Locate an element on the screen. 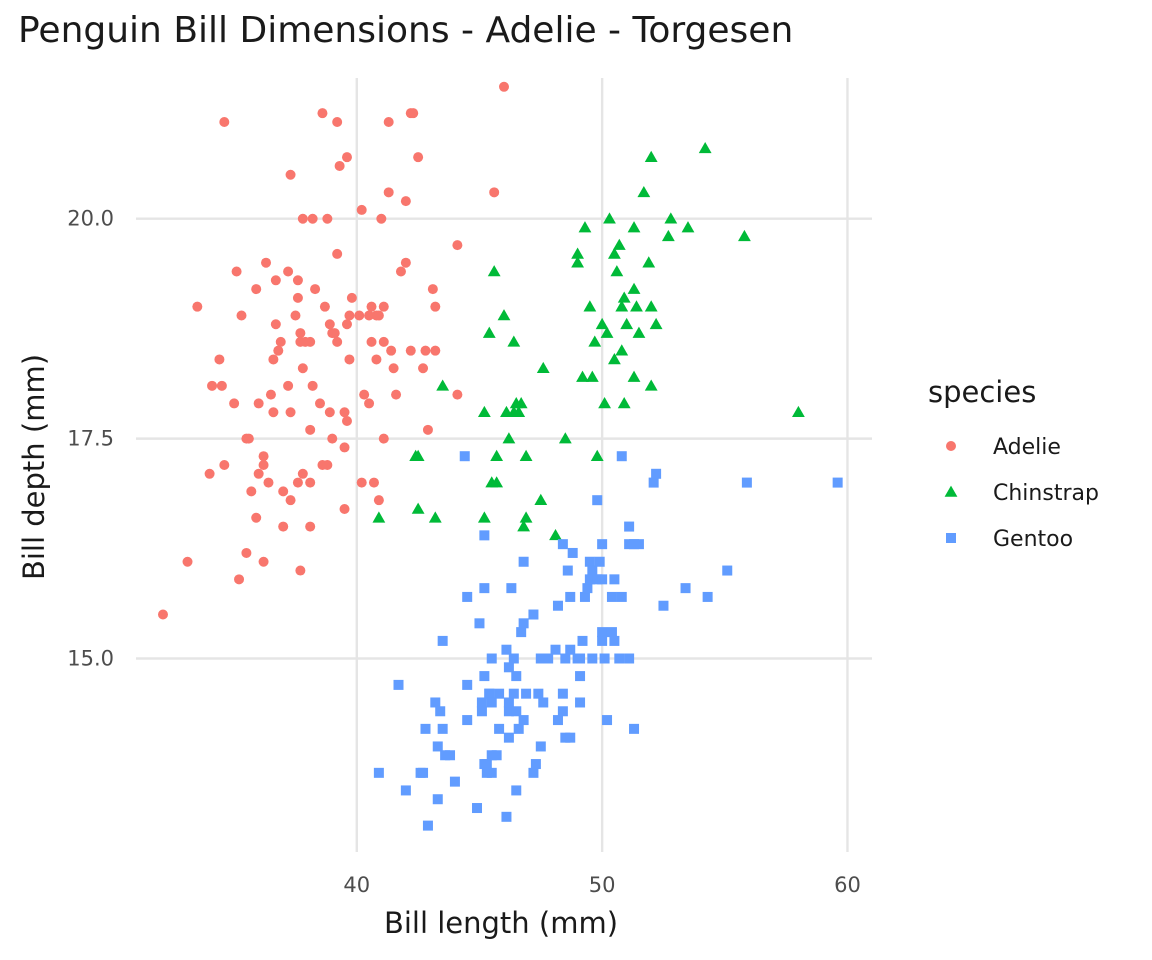 Image resolution: width=1152 pixels, height=960 pixels. y-tick-label: 17.5 is located at coordinates (90, 439).